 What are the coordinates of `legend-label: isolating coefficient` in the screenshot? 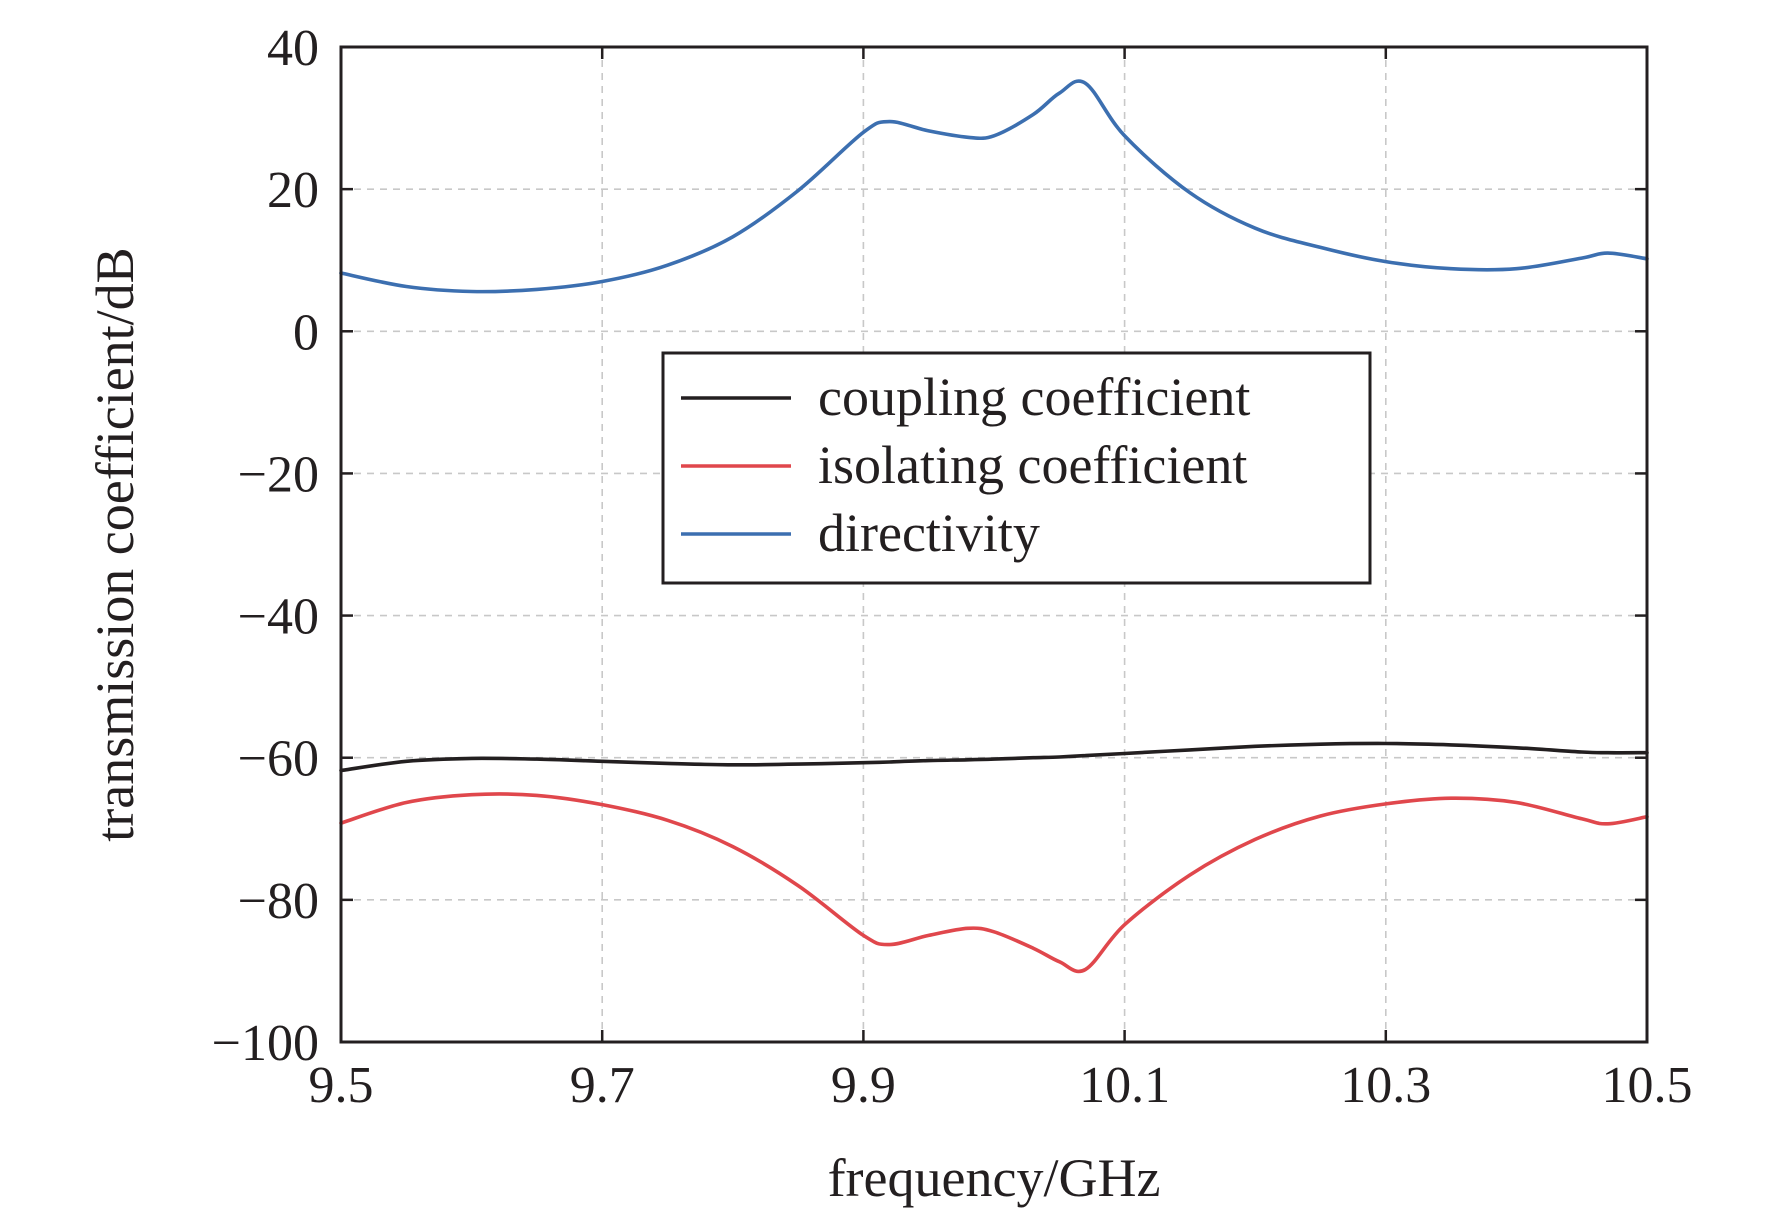 It's located at (1032, 465).